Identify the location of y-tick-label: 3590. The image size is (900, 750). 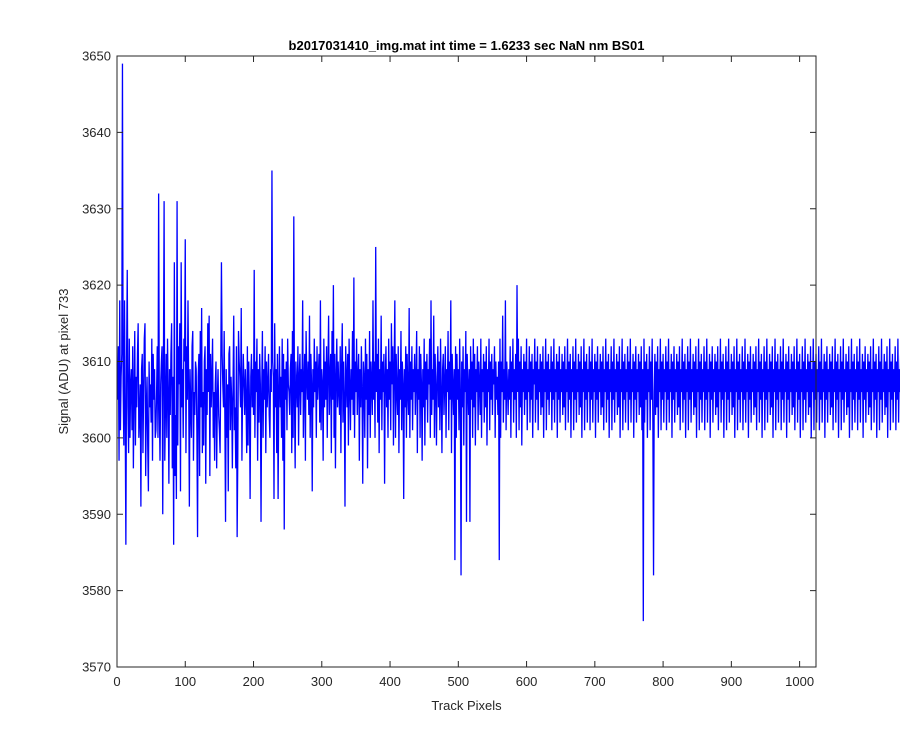
(96, 514).